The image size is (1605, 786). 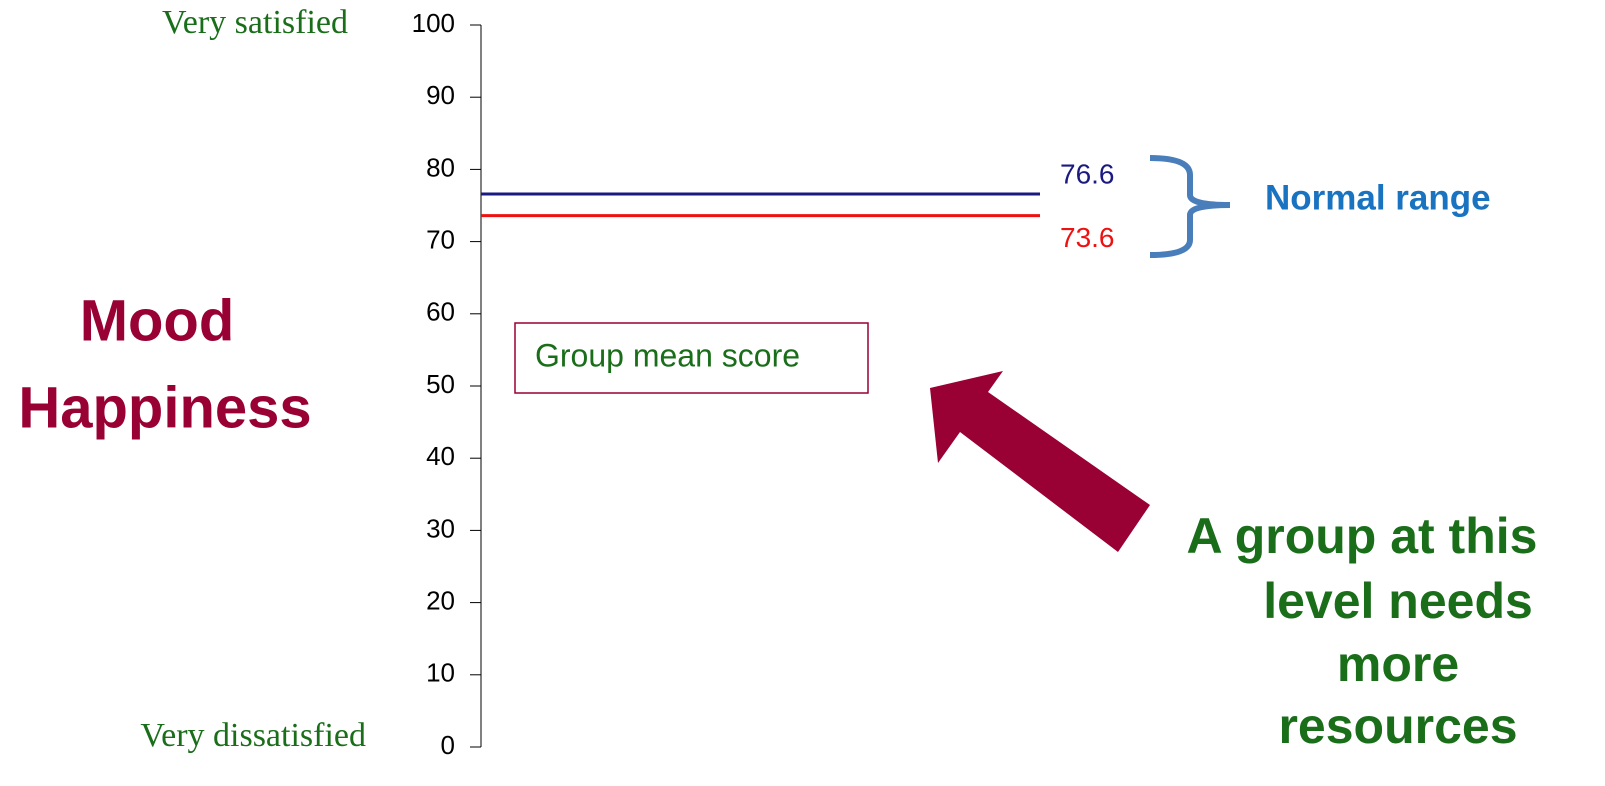 I want to click on value-label: 73.6, so click(x=1087, y=237).